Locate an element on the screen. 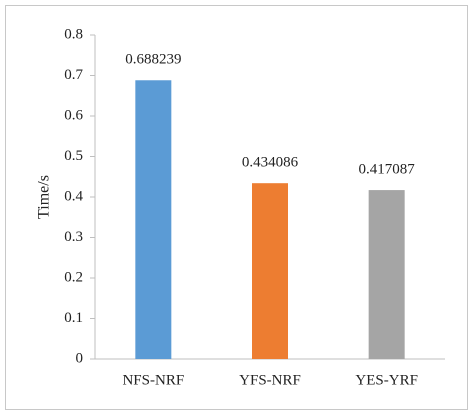  x-tick-label: YFS-NRF is located at coordinates (270, 380).